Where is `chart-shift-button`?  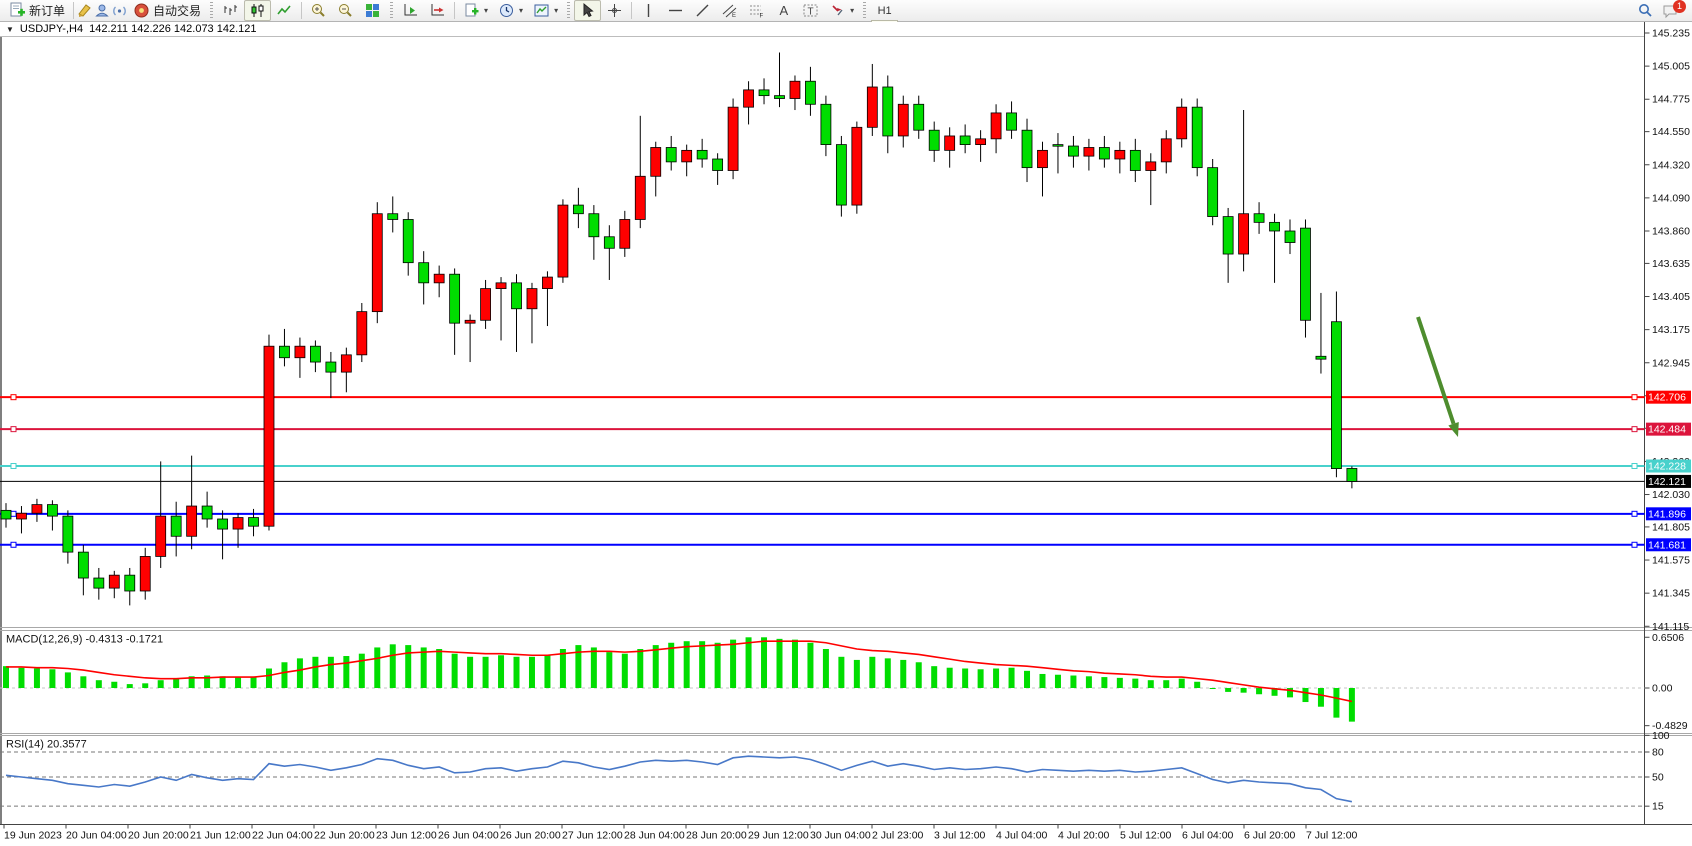 chart-shift-button is located at coordinates (437, 10).